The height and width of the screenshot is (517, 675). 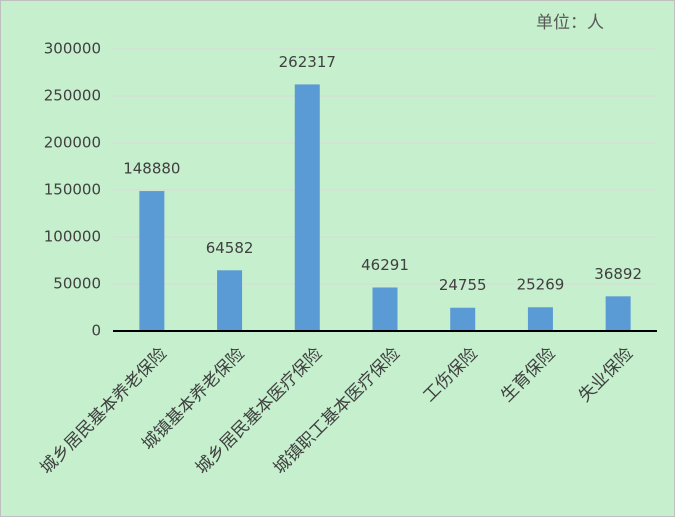 I want to click on data-label: 46291, so click(x=385, y=265).